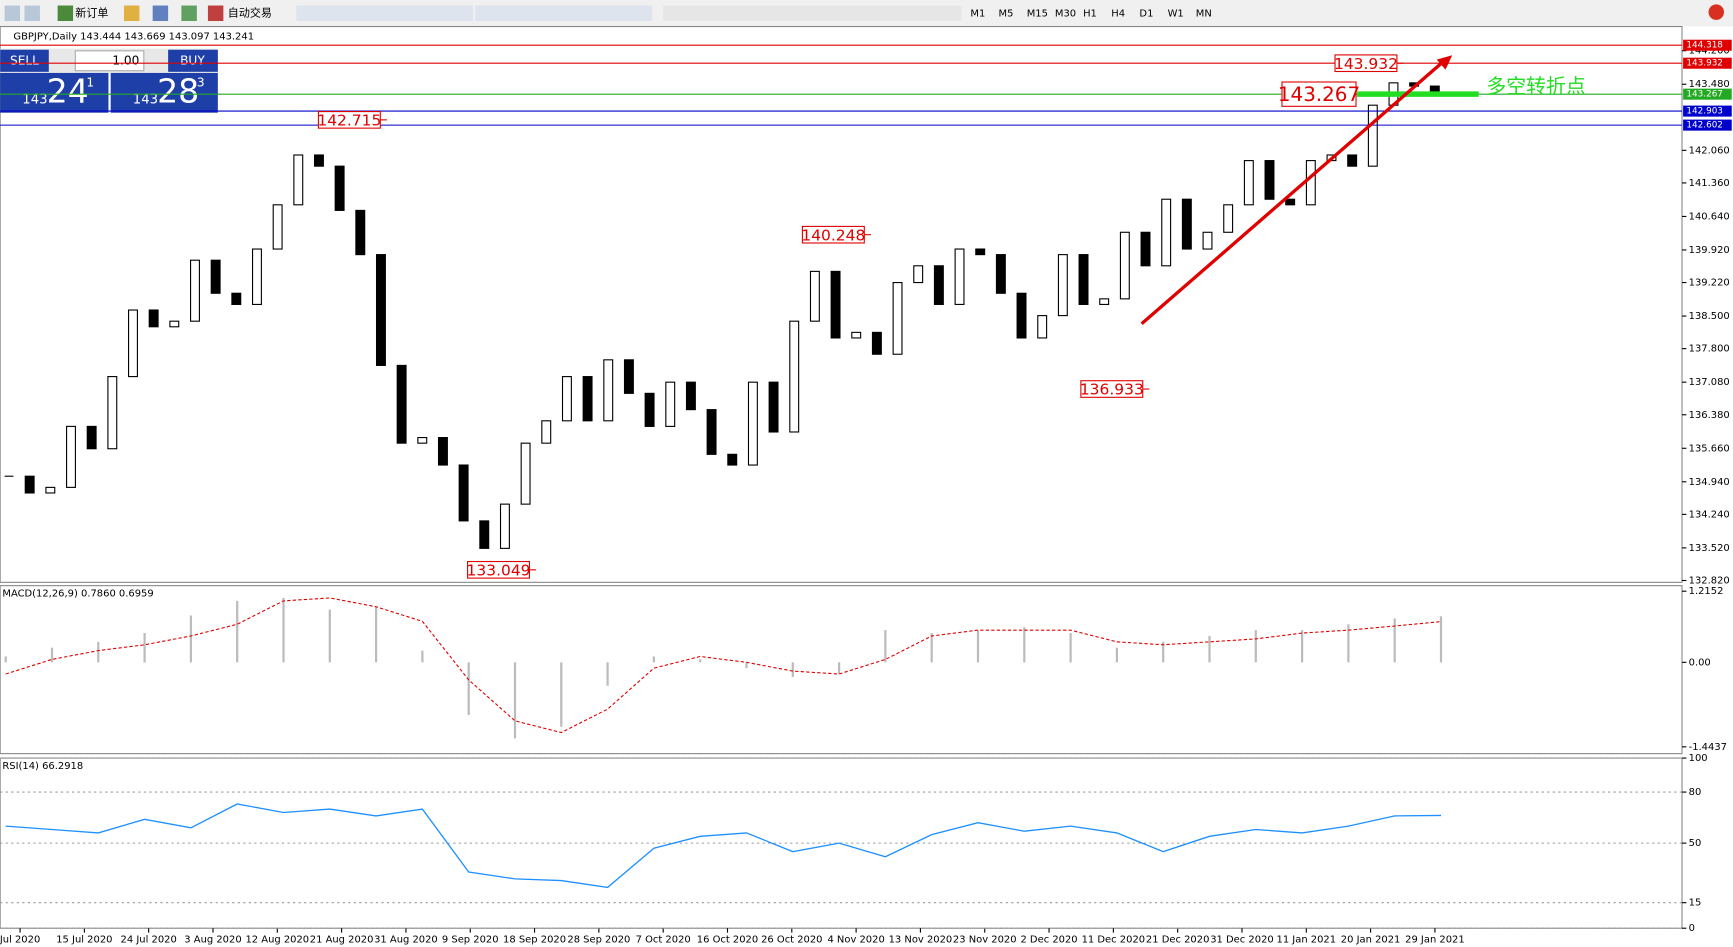 The height and width of the screenshot is (947, 1733). I want to click on buy-label: BUY, so click(192, 60).